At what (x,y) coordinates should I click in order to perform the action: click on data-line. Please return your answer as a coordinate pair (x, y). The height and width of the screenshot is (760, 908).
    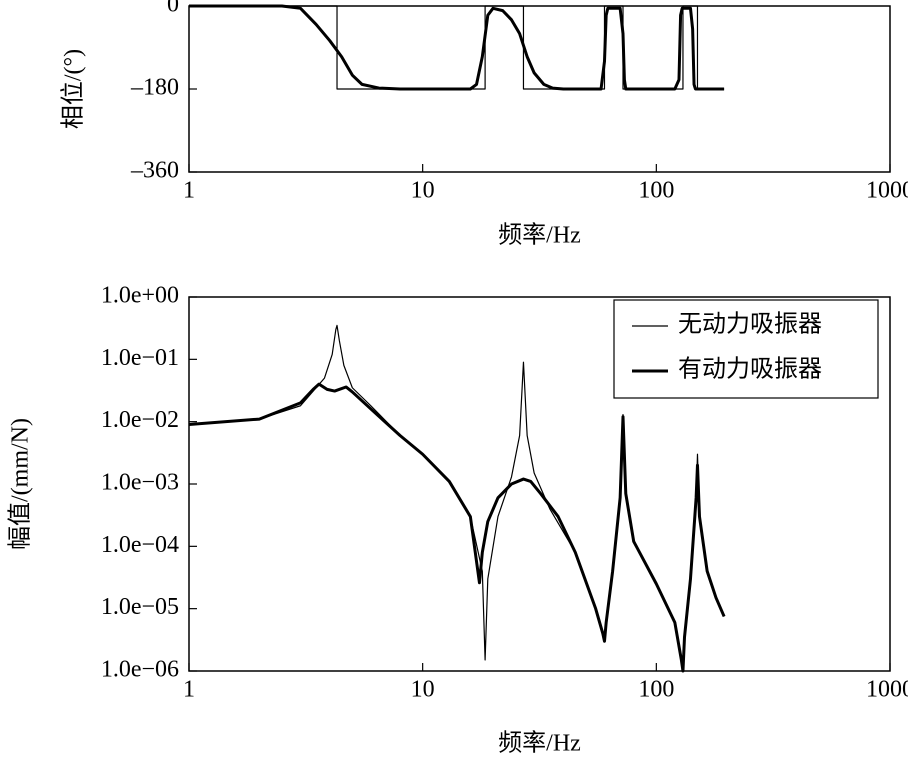
    Looking at the image, I should click on (457, 47).